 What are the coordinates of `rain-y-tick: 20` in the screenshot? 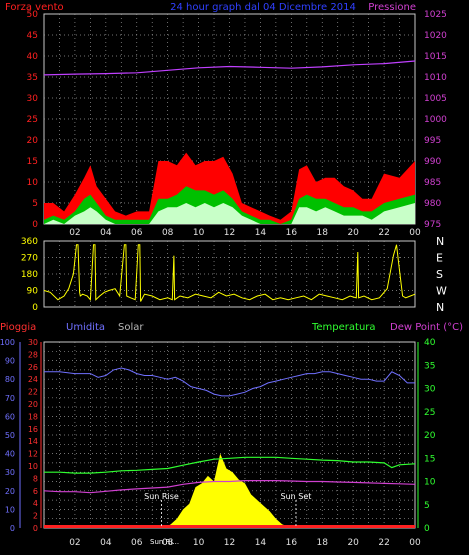 It's located at (33, 404).